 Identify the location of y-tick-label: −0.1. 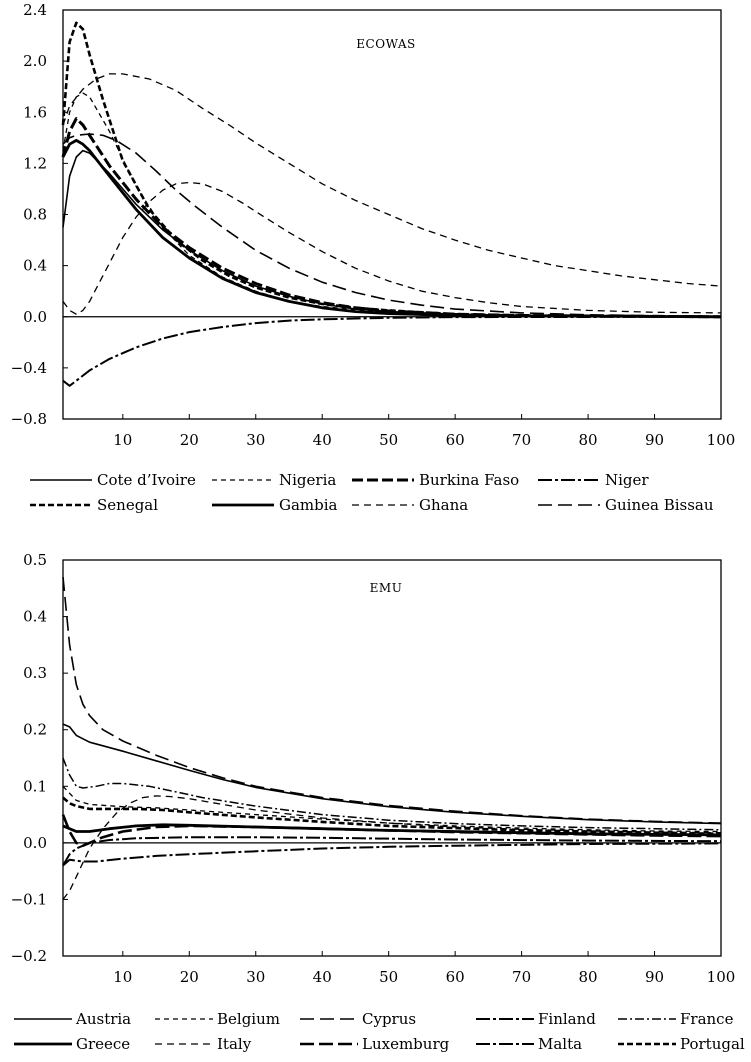
(29, 899).